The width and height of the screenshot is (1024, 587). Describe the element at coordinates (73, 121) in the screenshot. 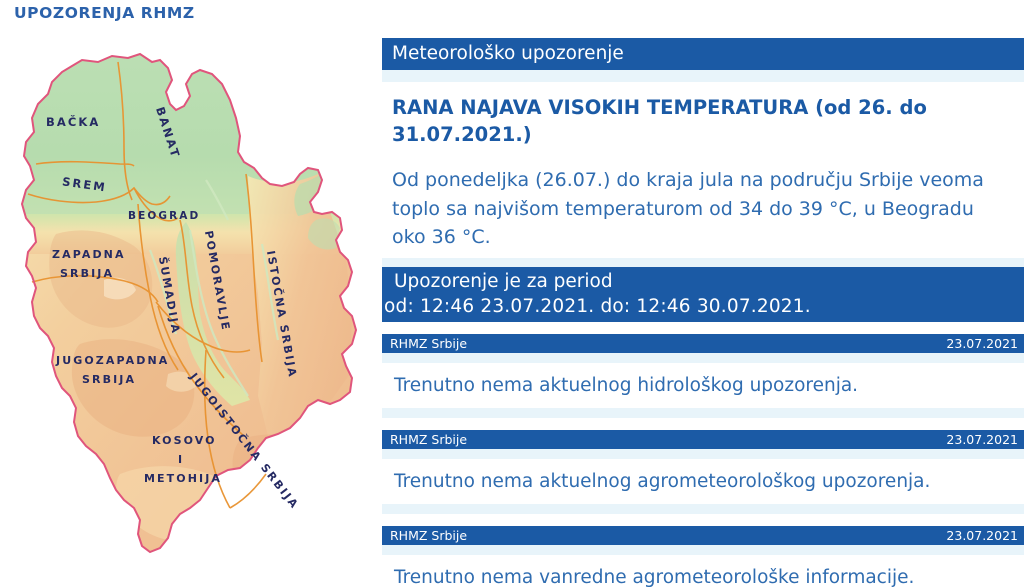

I see `map-label-backa: BAČKA` at that location.